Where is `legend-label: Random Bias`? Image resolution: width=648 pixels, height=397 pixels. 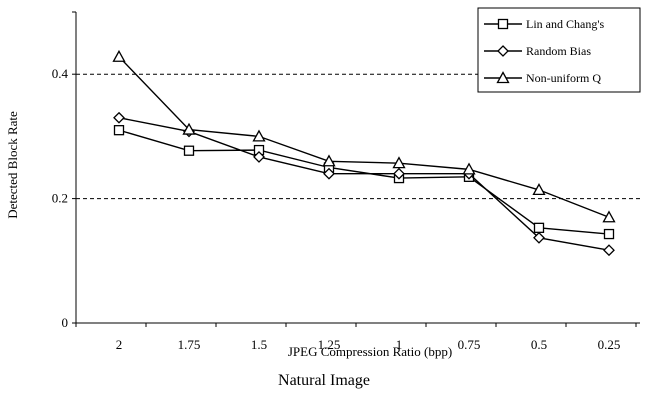 legend-label: Random Bias is located at coordinates (558, 51).